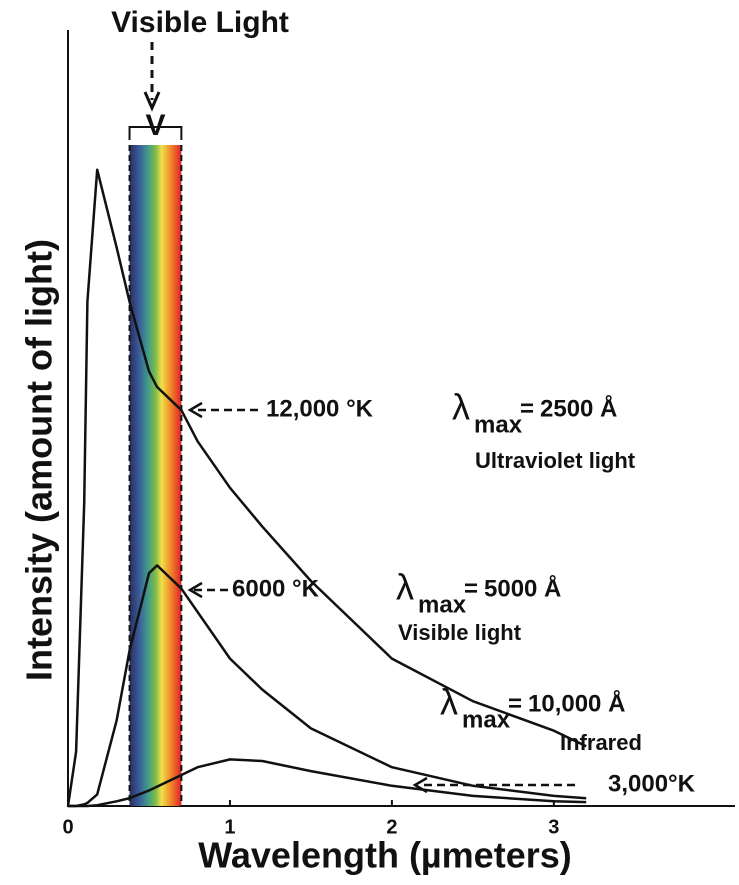 The height and width of the screenshot is (885, 739). Describe the element at coordinates (555, 460) in the screenshot. I see `region-label: Ultraviolet light` at that location.